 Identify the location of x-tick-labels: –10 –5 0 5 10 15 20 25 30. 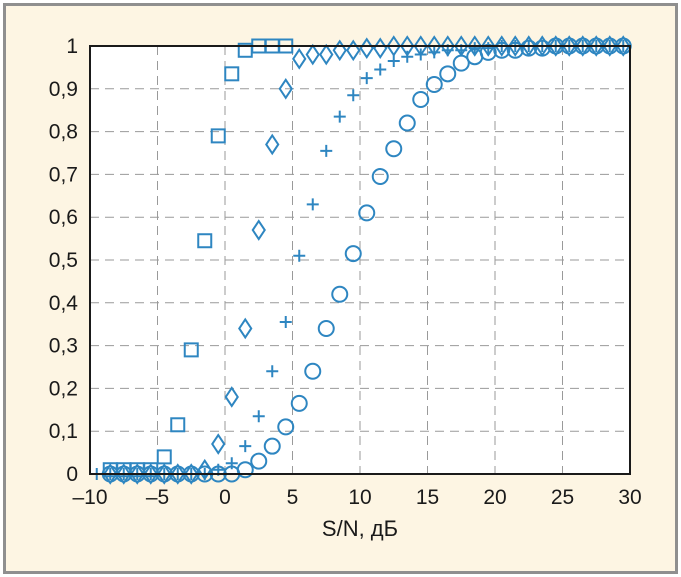
(356, 497).